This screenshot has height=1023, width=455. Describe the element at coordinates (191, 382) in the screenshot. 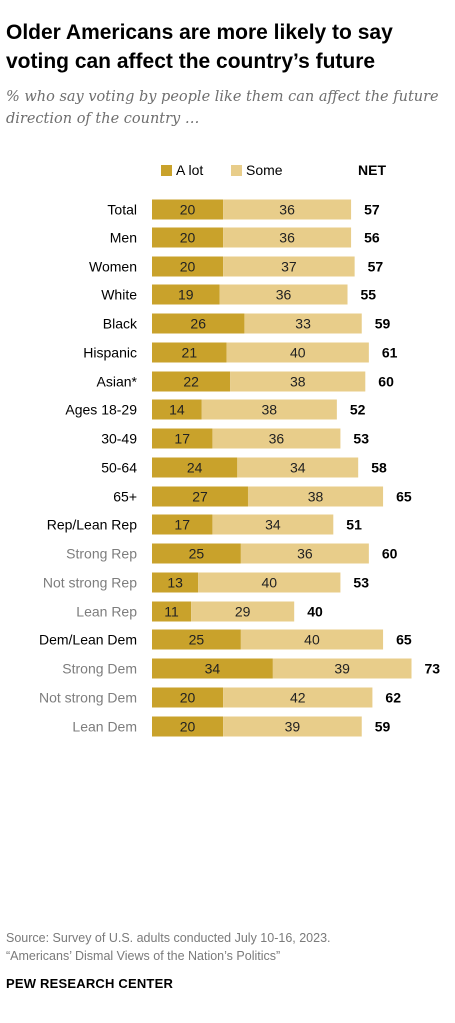

I see `value-label-a-lot-asian: 22` at that location.